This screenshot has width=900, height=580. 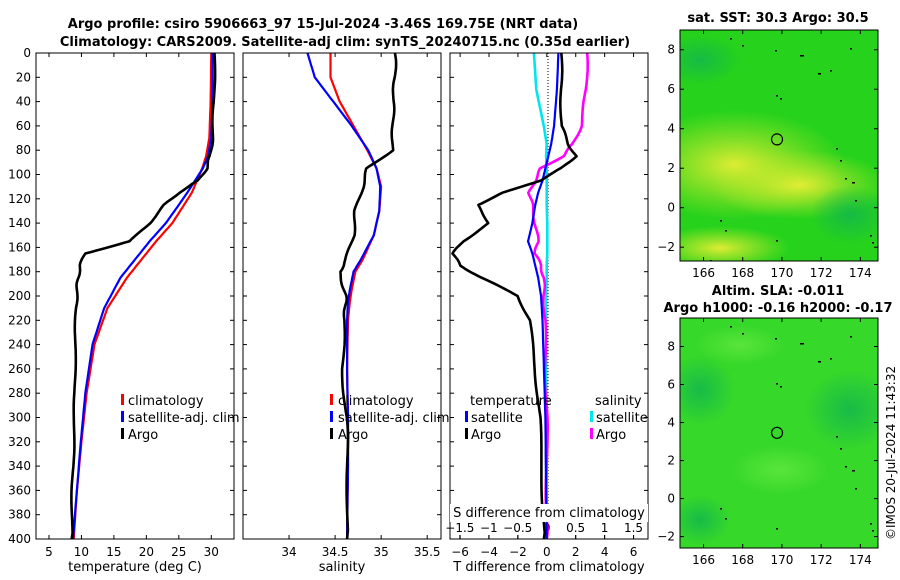 What do you see at coordinates (575, 528) in the screenshot?
I see `s-difference-x-tick-label: 0.5` at bounding box center [575, 528].